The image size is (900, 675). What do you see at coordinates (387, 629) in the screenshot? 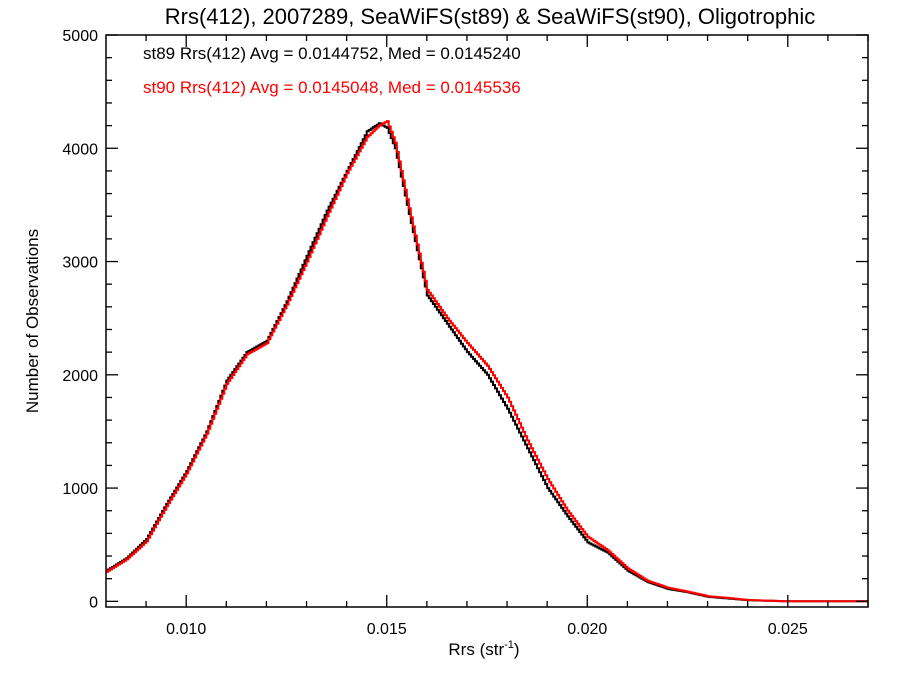
I see `x-tick-label: 0.015` at bounding box center [387, 629].